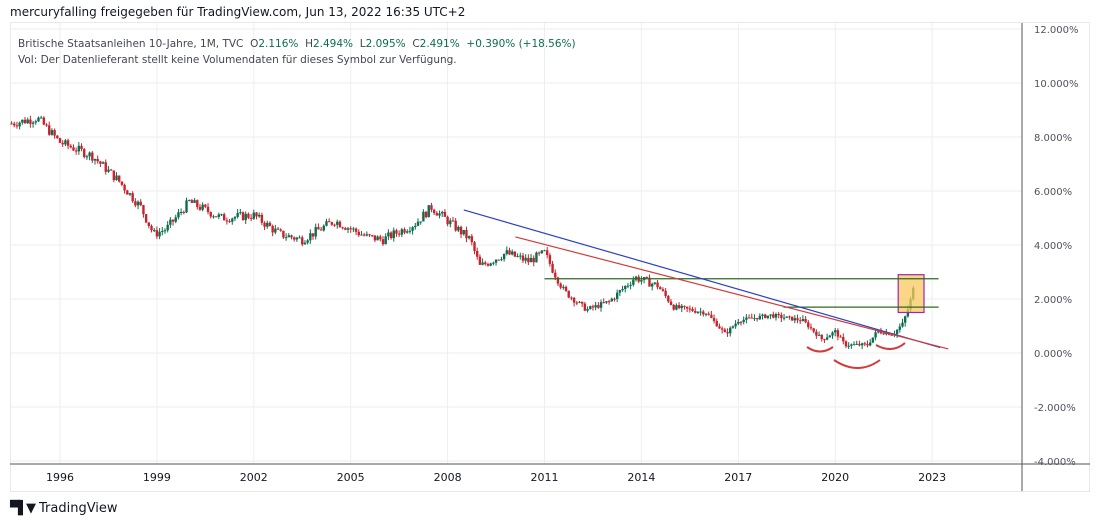 The image size is (1100, 527). Describe the element at coordinates (254, 477) in the screenshot. I see `x-tick-label: 2002` at that location.